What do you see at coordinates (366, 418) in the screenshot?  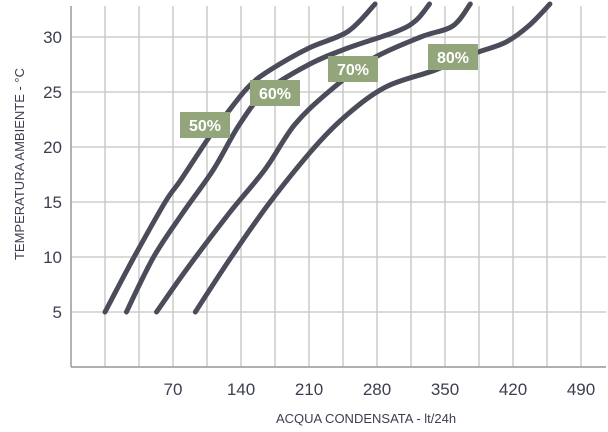 I see `x-axis-title: ACQUA CONDENSATA - lt/24h` at bounding box center [366, 418].